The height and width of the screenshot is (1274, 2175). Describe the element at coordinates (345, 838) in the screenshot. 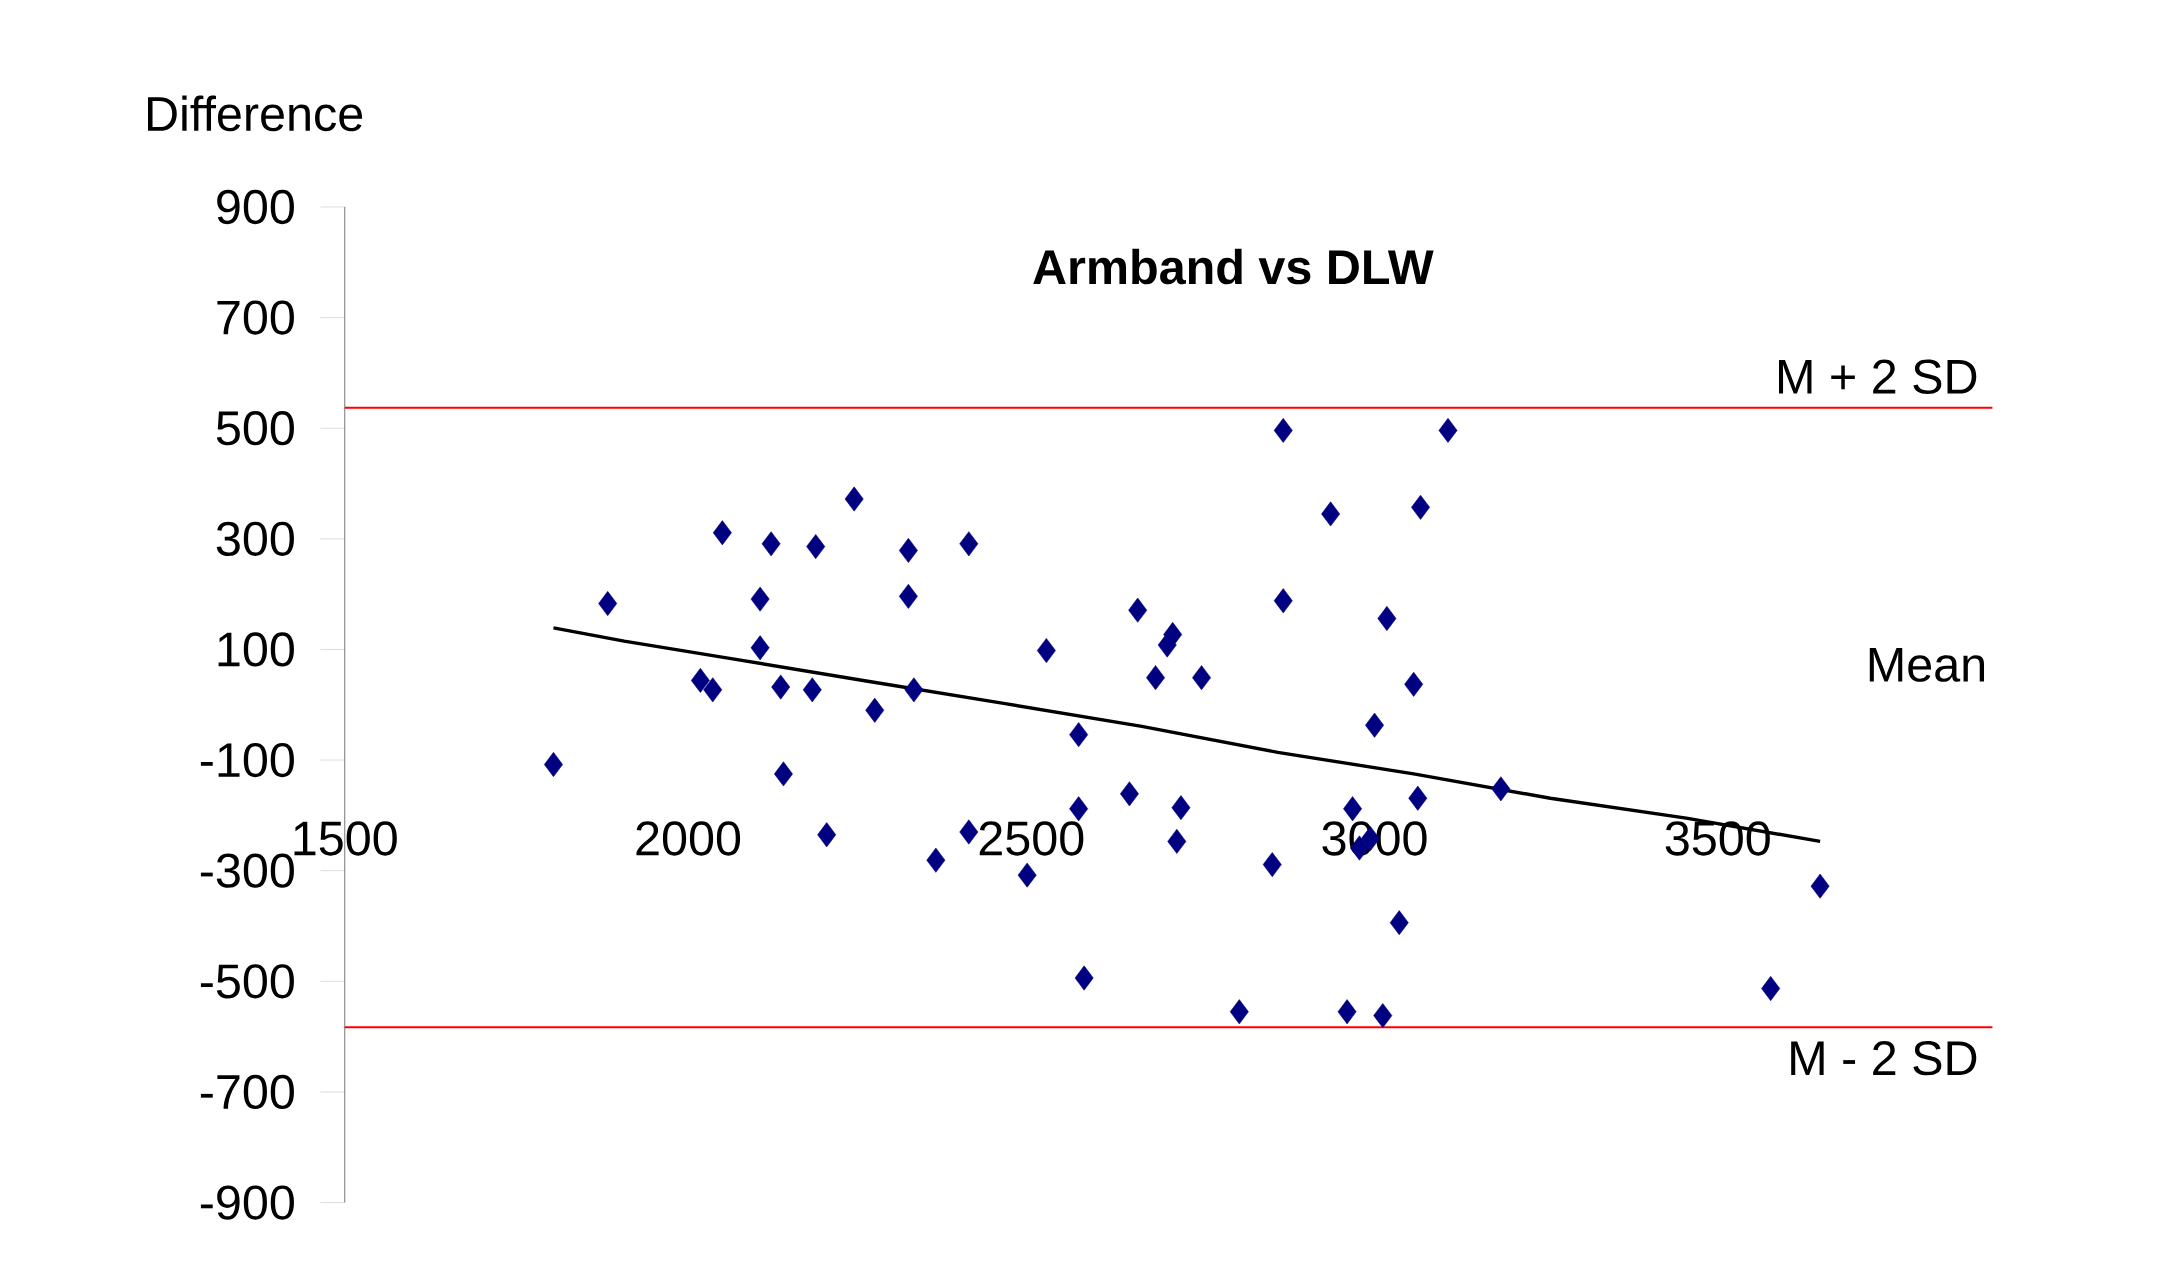

I see `x-tick-label: 1500` at that location.